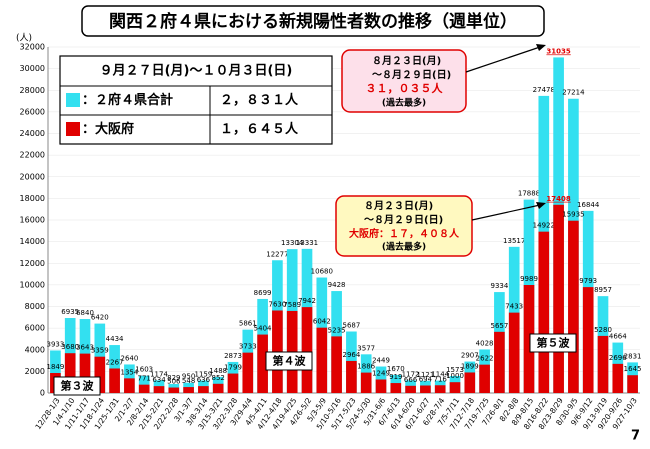 This screenshot has height=449, width=650. I want to click on data-label: 3577, so click(366, 348).